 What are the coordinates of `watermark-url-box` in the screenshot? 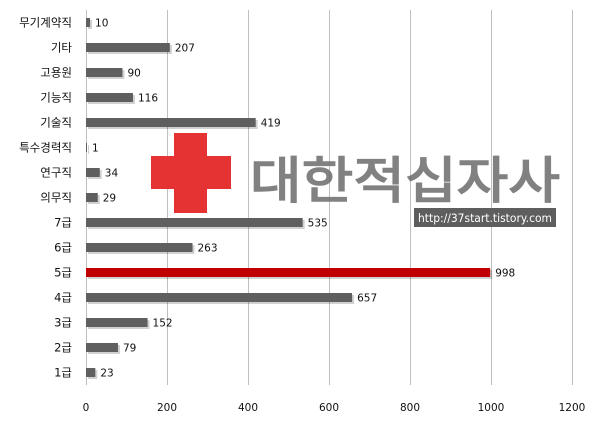 It's located at (485, 217).